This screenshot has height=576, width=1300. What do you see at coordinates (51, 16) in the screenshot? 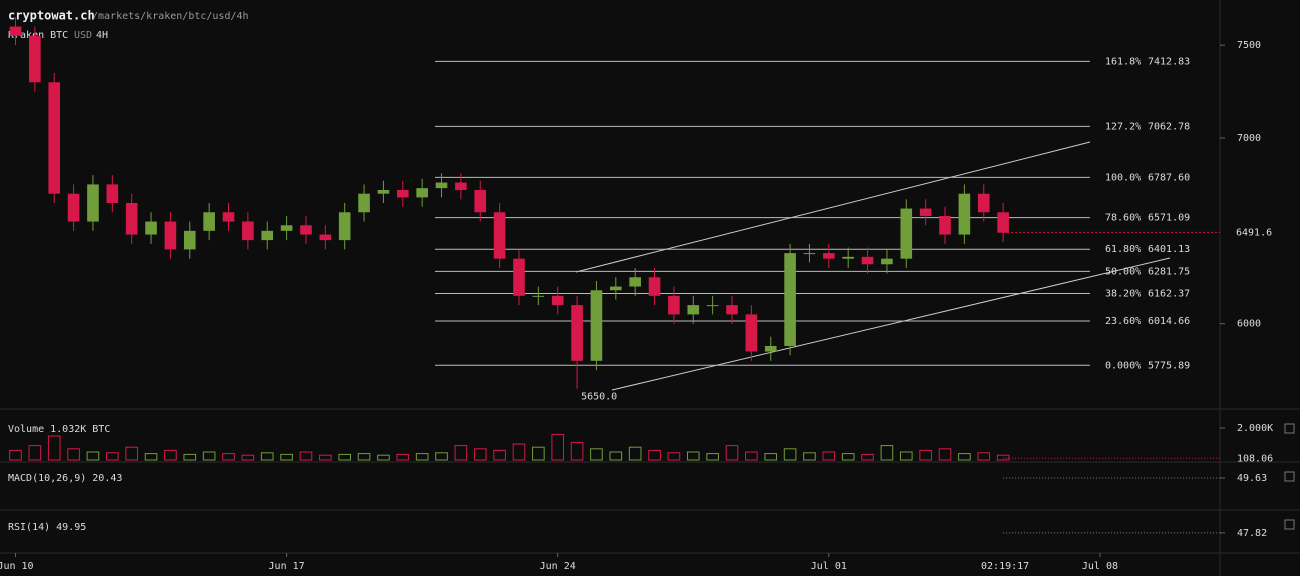
I see `site-name: cryptowat.ch` at bounding box center [51, 16].